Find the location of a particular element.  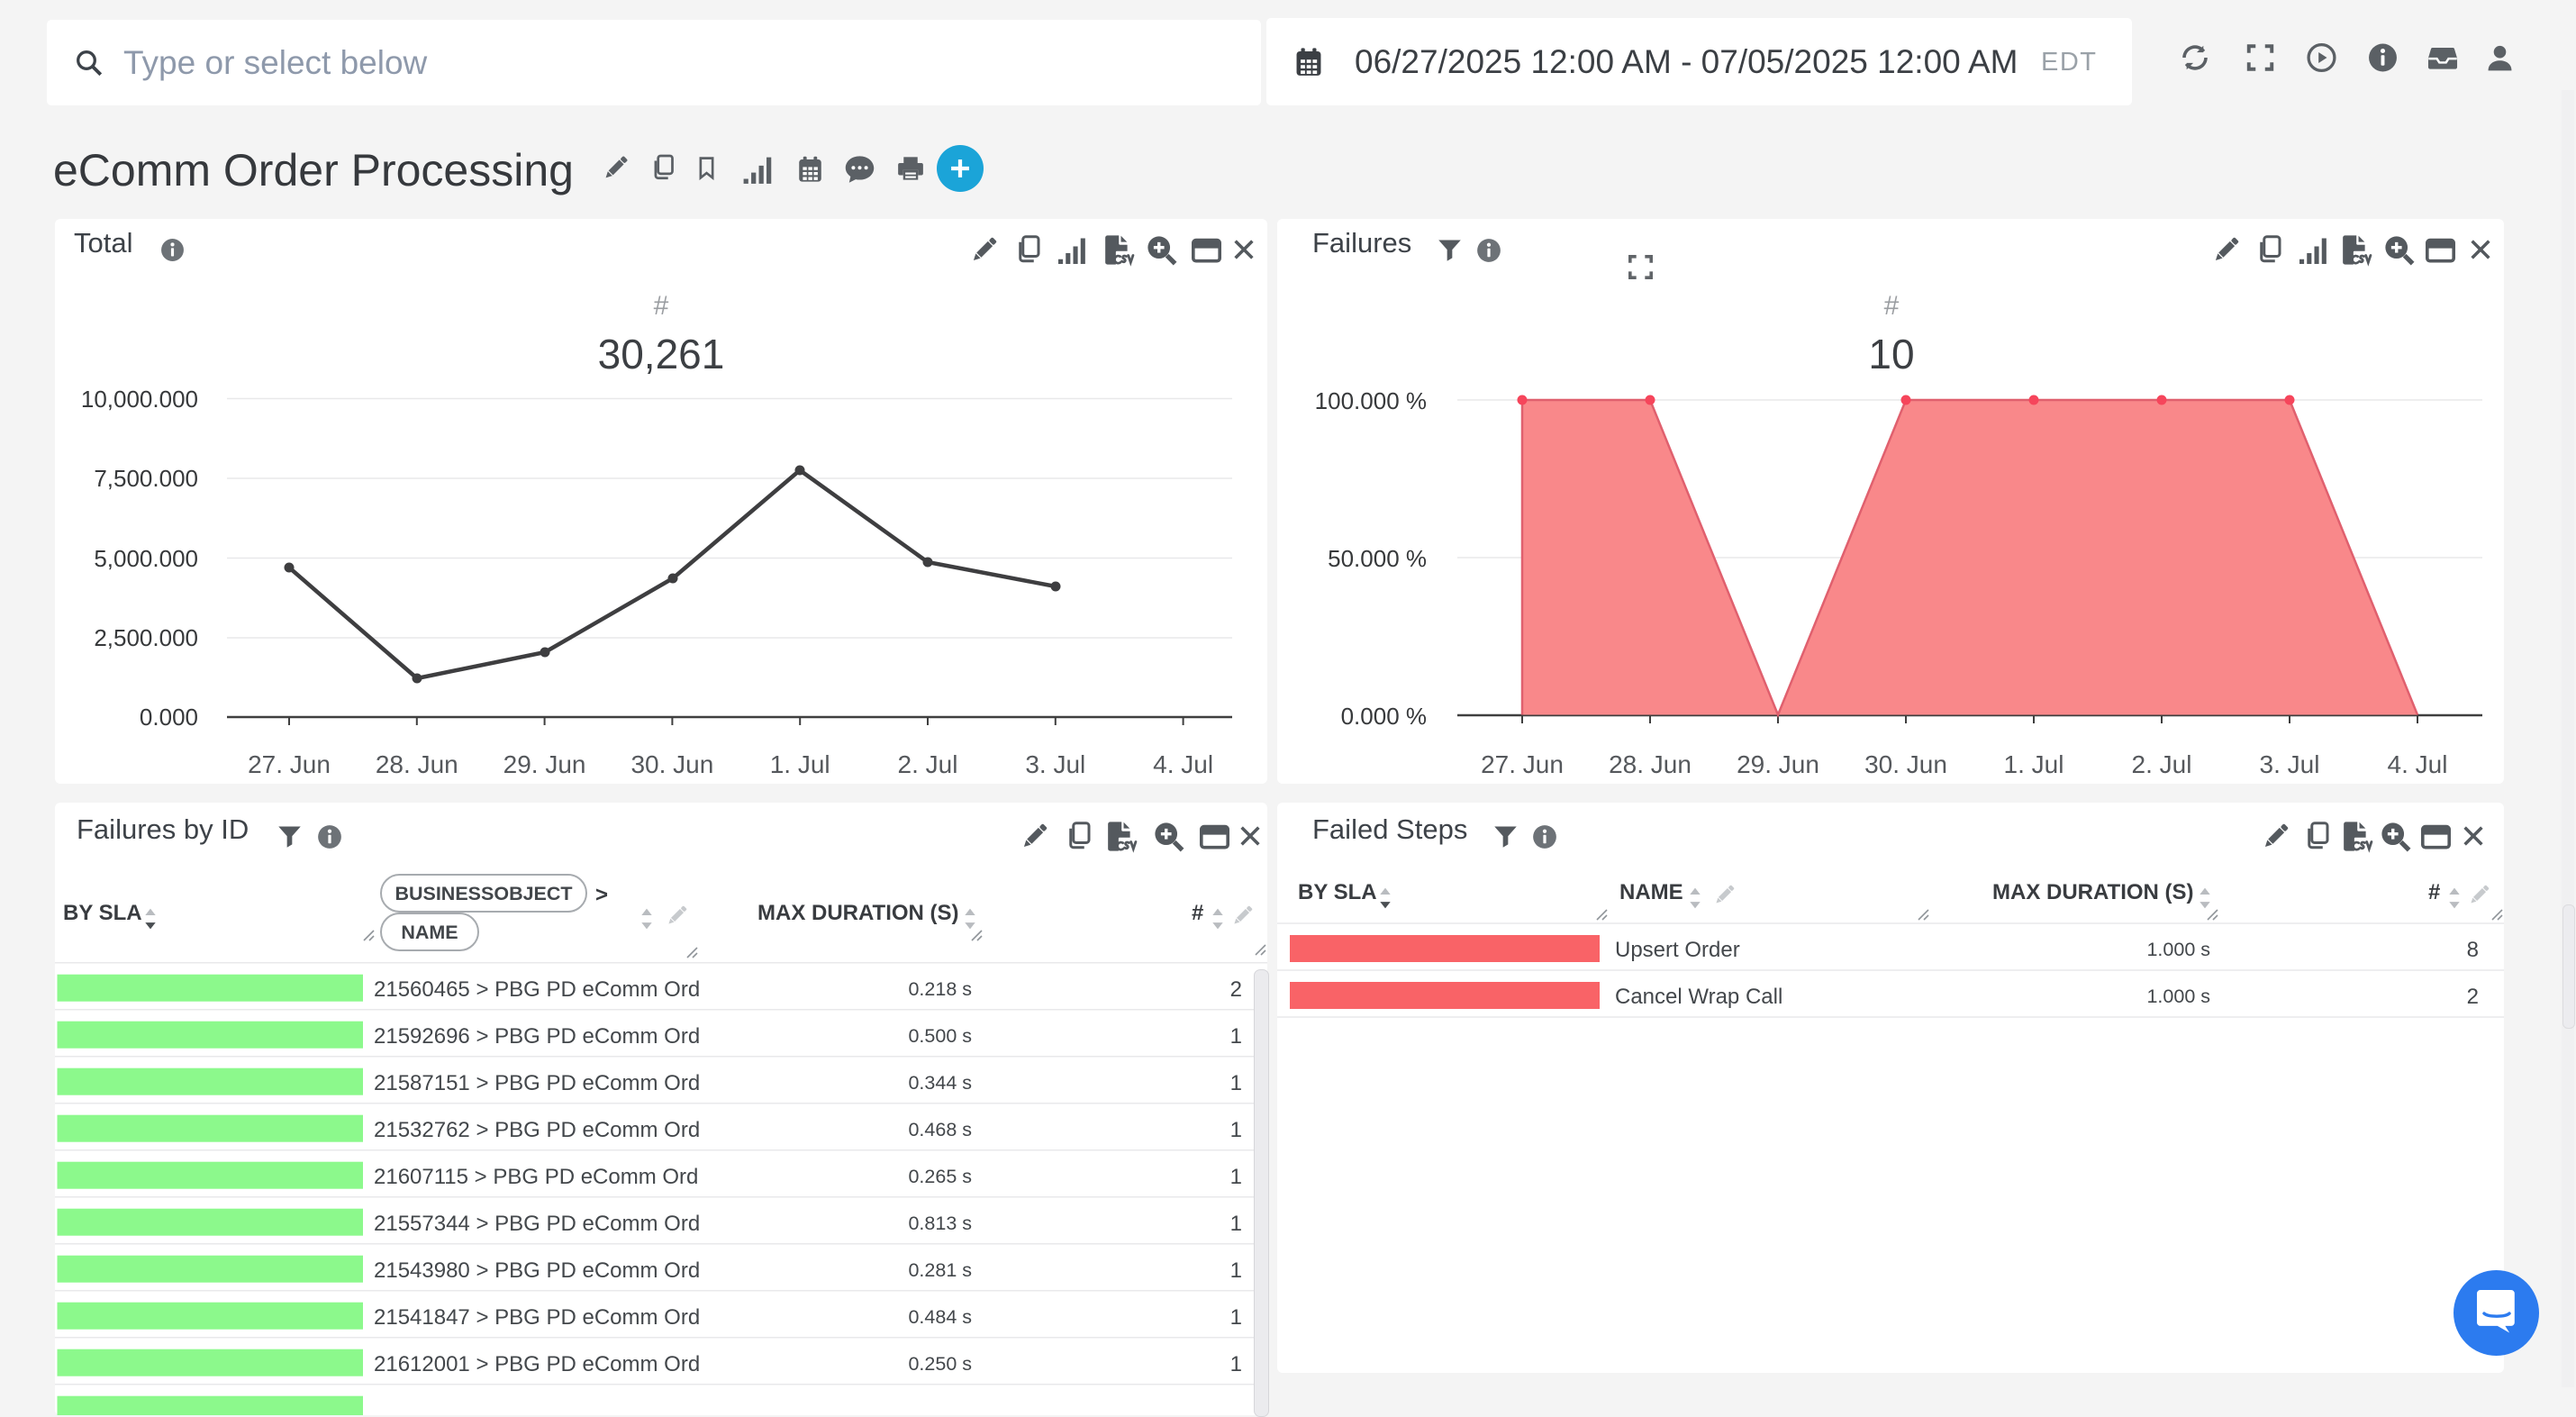

svg-text: BUSINESSOBJECT is located at coordinates (484, 893).